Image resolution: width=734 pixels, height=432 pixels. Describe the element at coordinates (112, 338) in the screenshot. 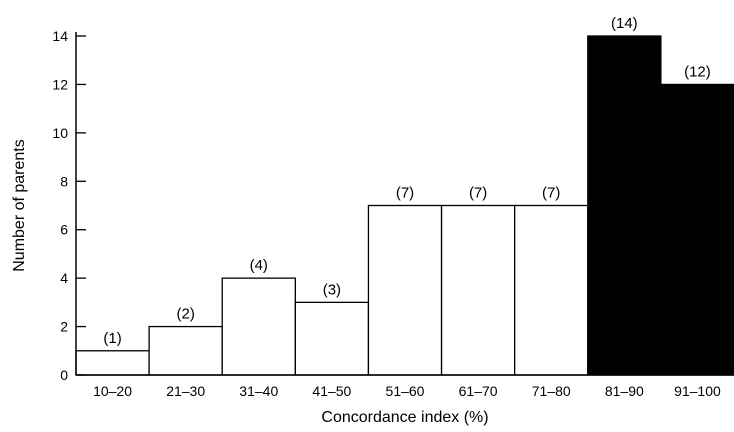

I see `bar-value-label: (1)` at that location.